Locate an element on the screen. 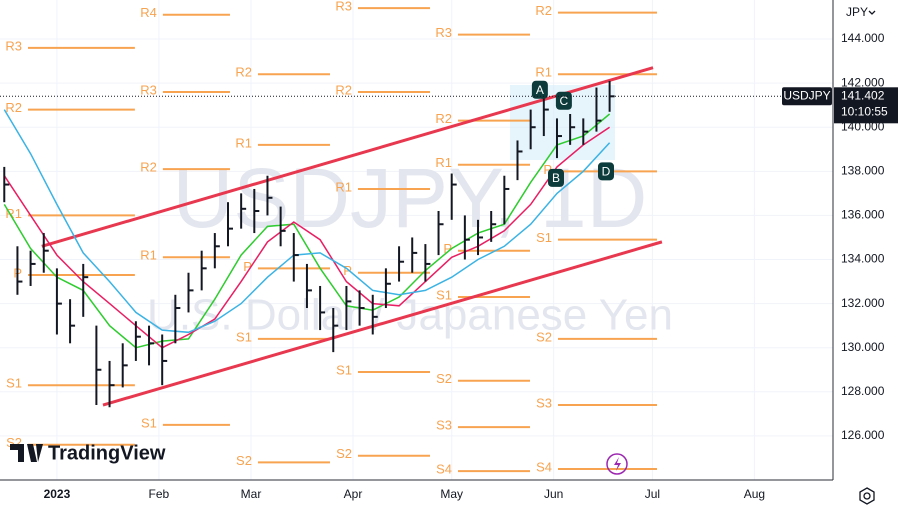  x-tick-label: Feb is located at coordinates (159, 494).